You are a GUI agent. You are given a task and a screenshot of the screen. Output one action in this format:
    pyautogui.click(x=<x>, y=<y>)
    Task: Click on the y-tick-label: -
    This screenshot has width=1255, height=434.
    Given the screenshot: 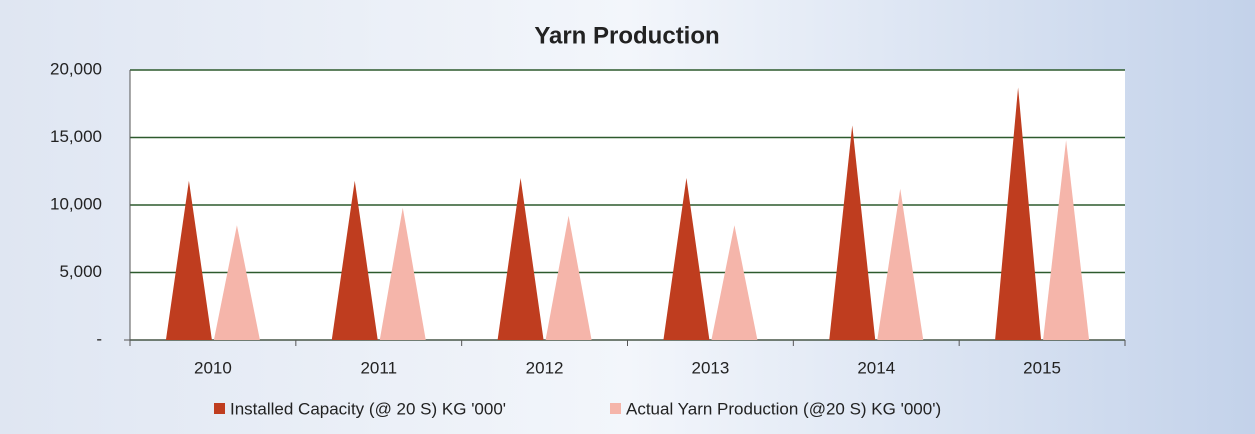 What is the action you would take?
    pyautogui.click(x=99, y=338)
    